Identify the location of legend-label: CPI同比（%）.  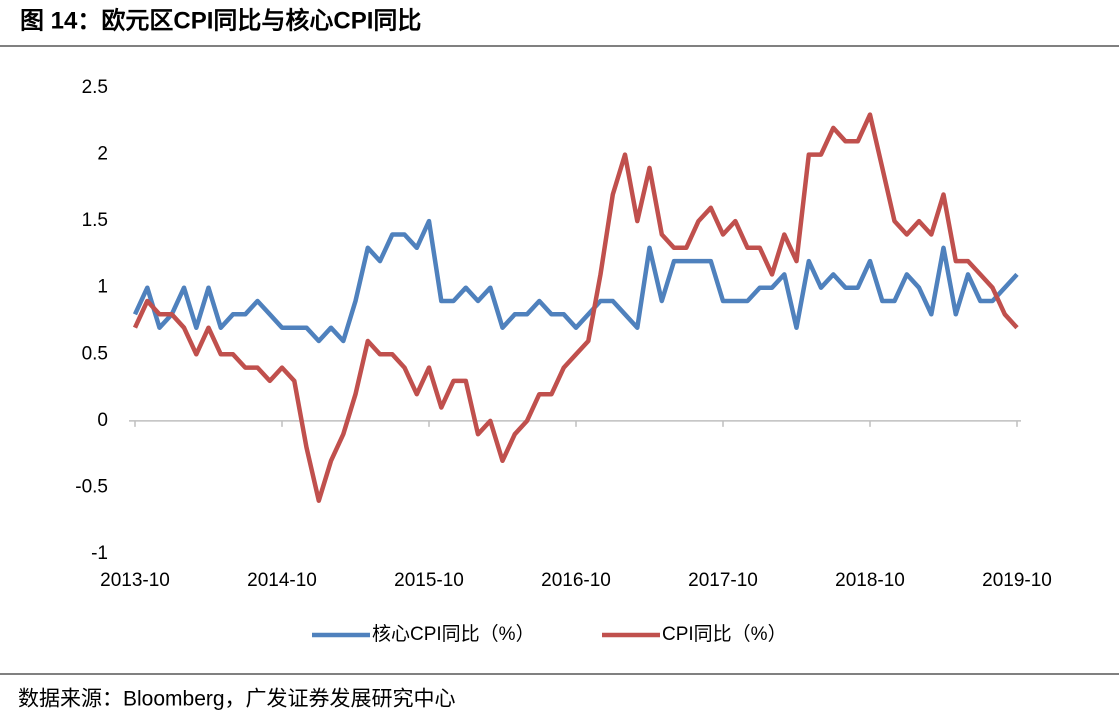
(724, 634).